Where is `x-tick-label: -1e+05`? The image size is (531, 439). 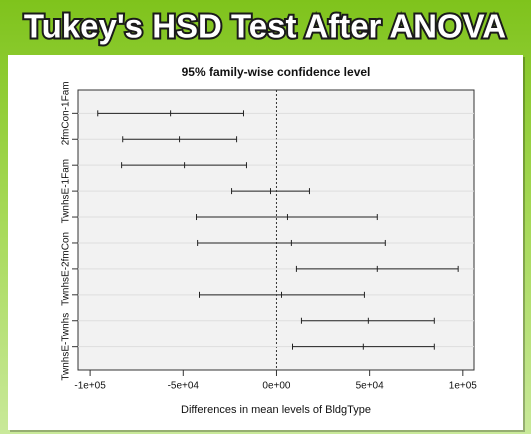 x-tick-label: -1e+05 is located at coordinates (90, 386).